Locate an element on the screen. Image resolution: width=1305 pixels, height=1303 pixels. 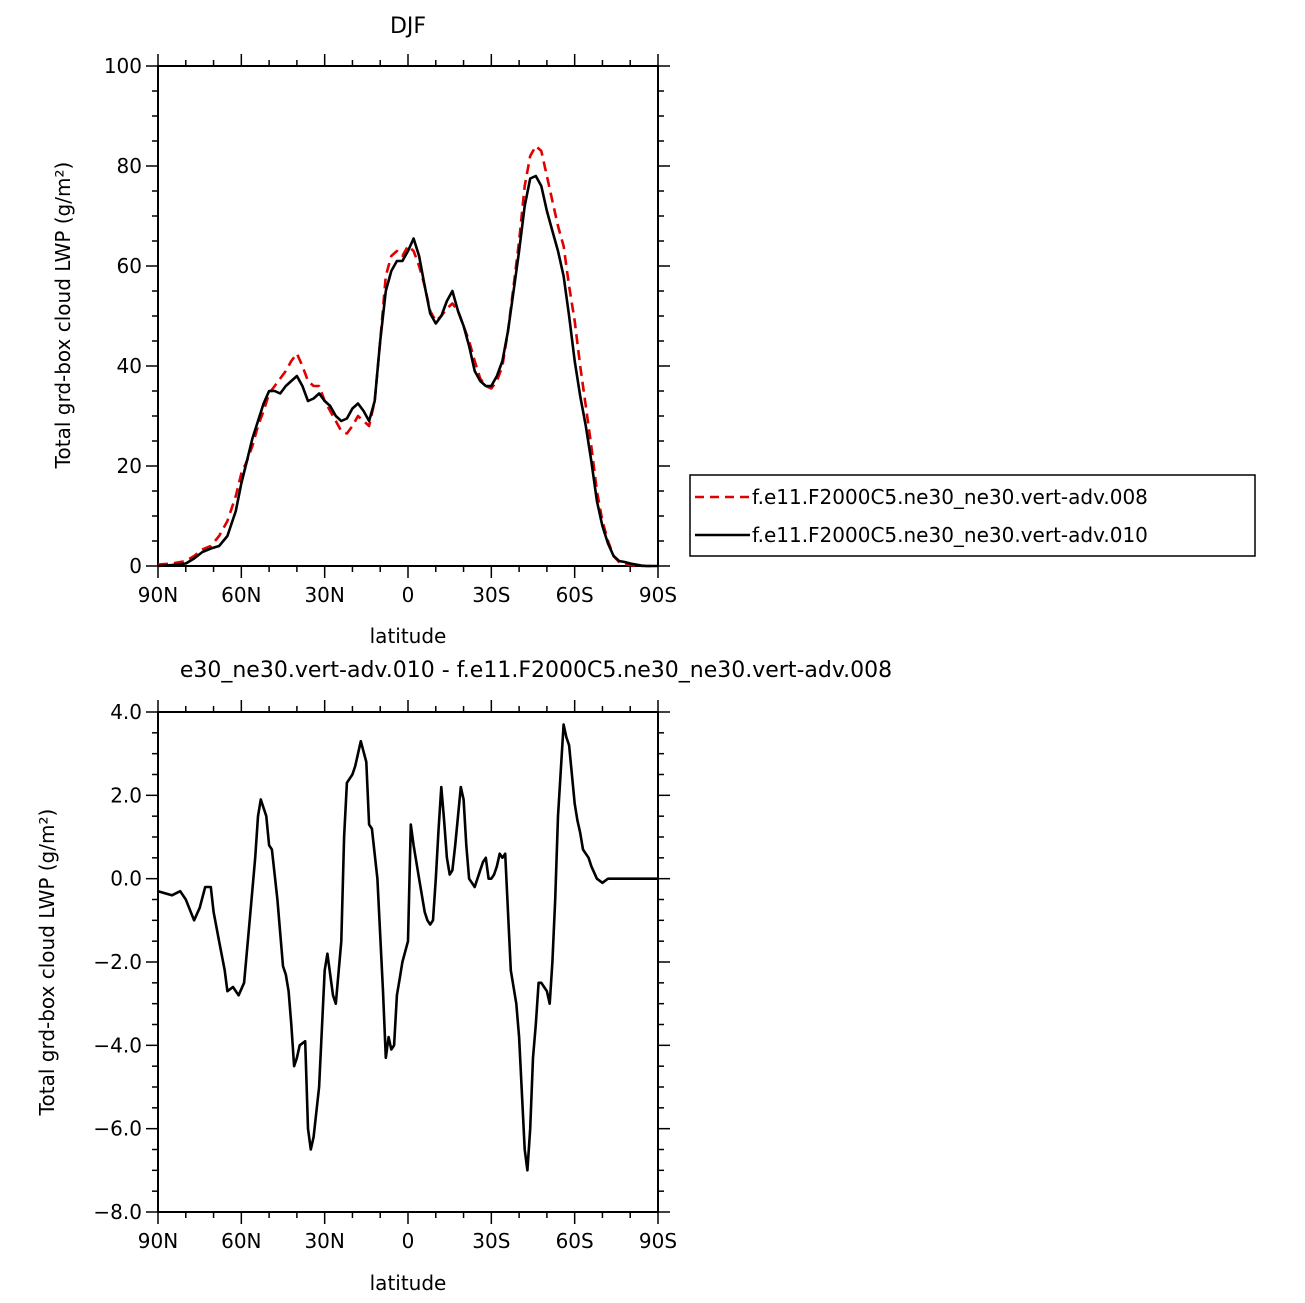
panel-1-series-0-line is located at coordinates (407, 947).